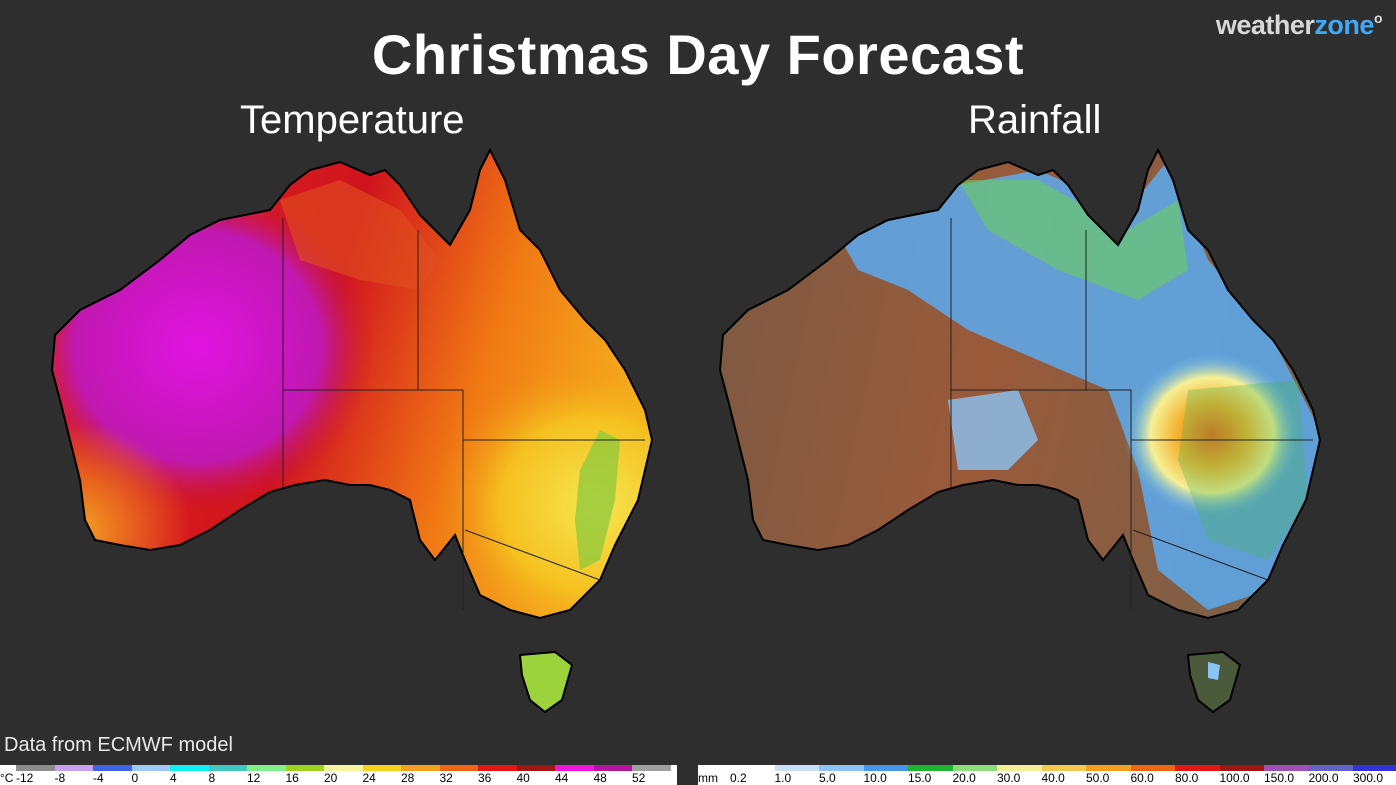 Image resolution: width=1396 pixels, height=785 pixels. What do you see at coordinates (738, 778) in the screenshot?
I see `rainfall-legend-tick: 0.2` at bounding box center [738, 778].